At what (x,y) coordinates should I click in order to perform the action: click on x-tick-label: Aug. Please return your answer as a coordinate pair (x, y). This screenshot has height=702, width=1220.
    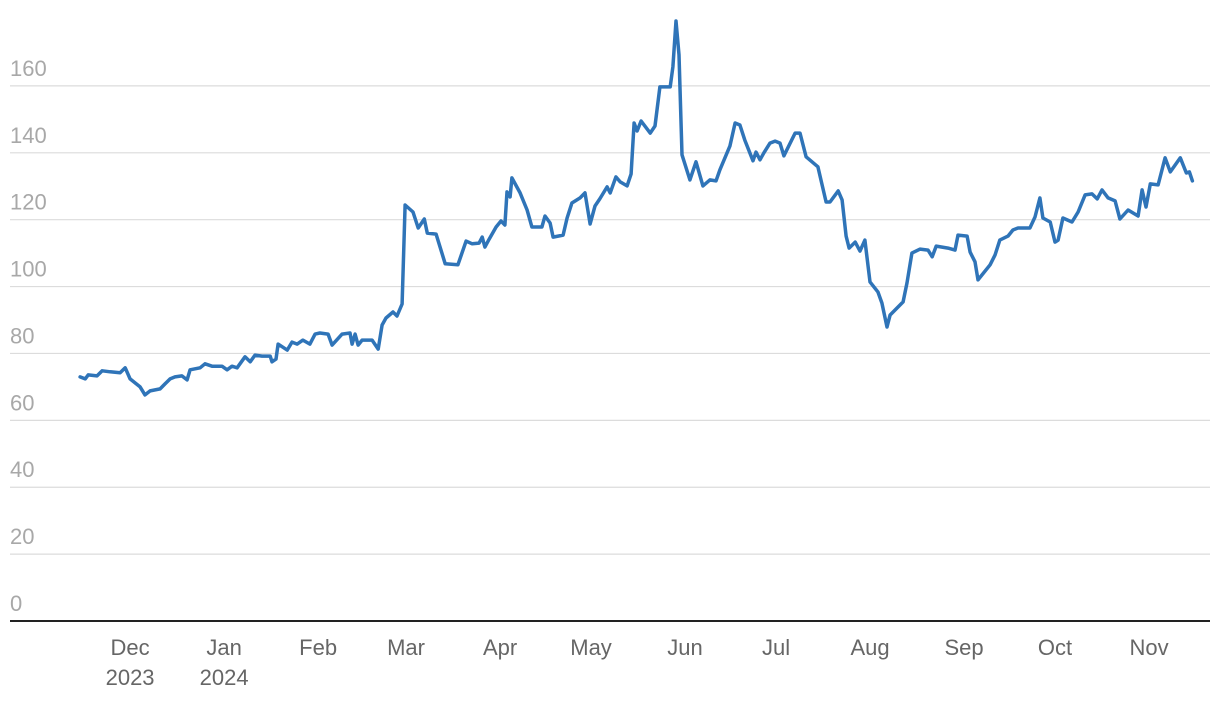
    Looking at the image, I should click on (870, 647).